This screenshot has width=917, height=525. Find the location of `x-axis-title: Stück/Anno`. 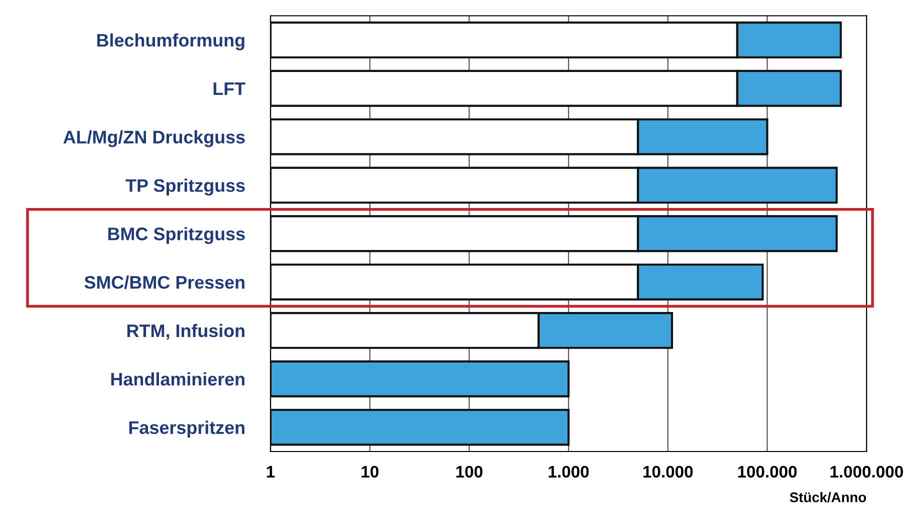

x-axis-title: Stück/Anno is located at coordinates (828, 497).